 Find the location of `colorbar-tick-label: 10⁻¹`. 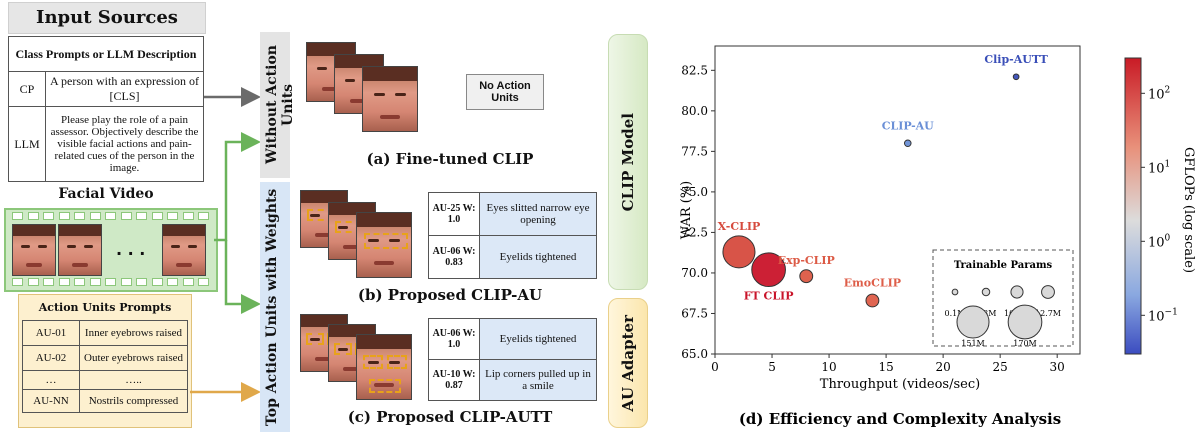

colorbar-tick-label: 10⁻¹ is located at coordinates (1163, 315).